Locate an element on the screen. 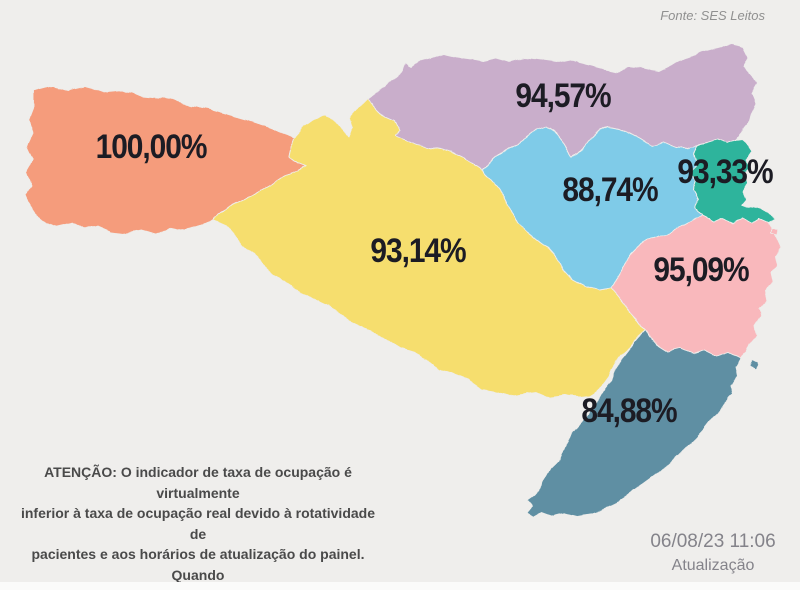  region-south is located at coordinates (634, 423).